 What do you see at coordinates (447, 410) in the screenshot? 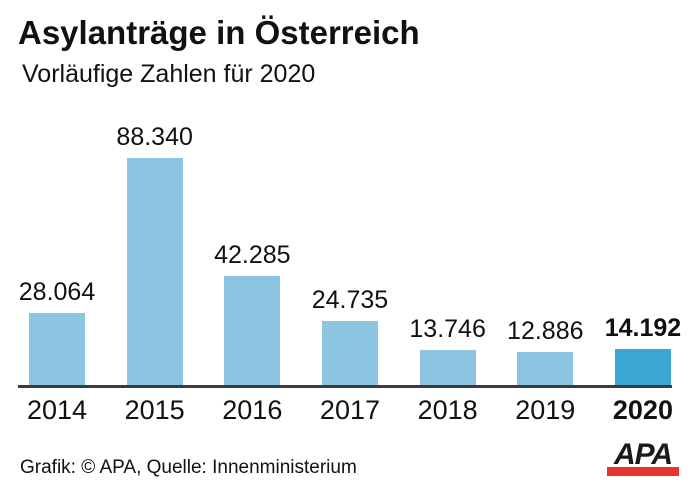
I see `x-axis-label-2018: 2018` at bounding box center [447, 410].